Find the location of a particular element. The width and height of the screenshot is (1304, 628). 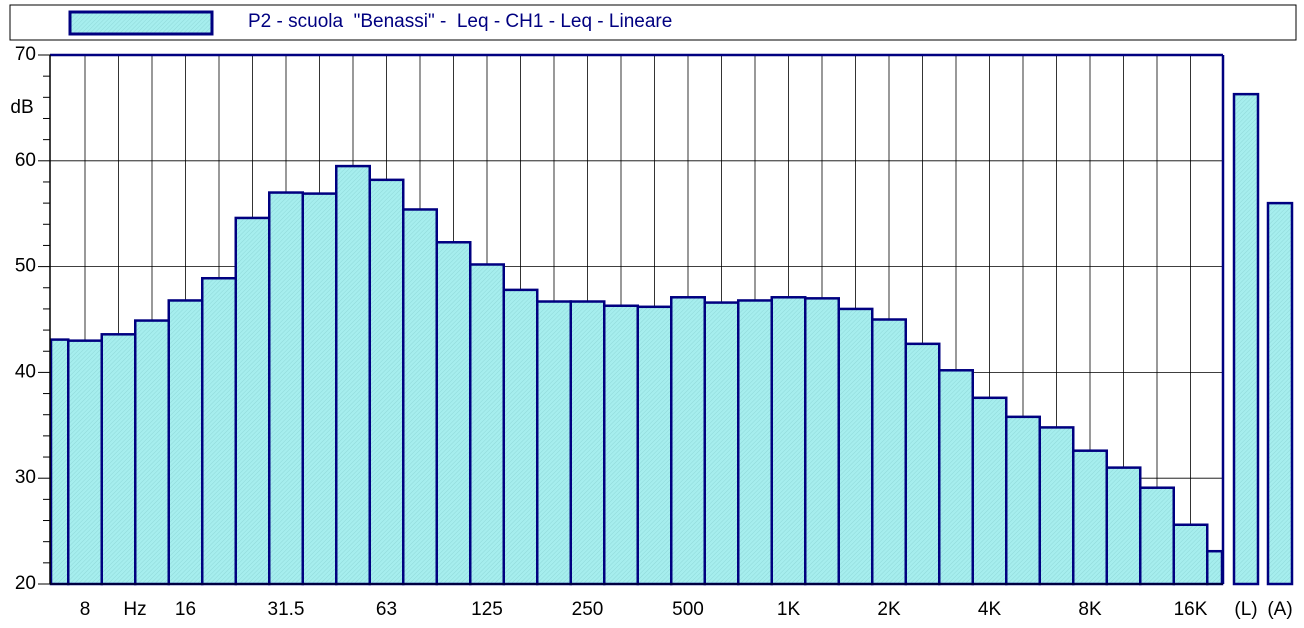

total-label: (L) is located at coordinates (1245, 609).